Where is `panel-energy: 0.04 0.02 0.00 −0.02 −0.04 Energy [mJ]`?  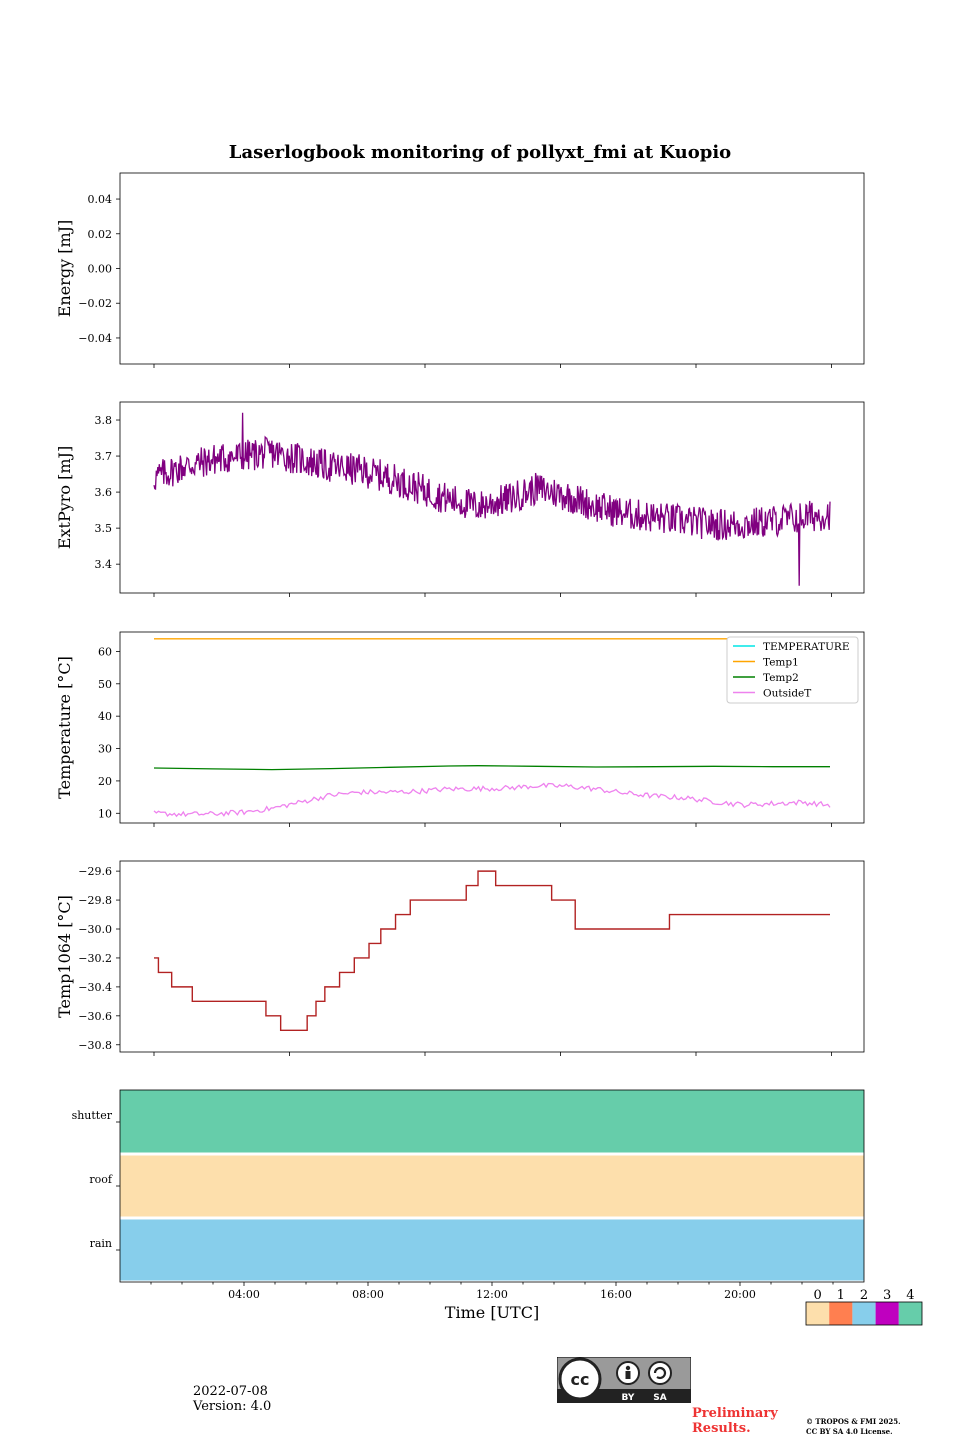
panel-energy: 0.04 0.02 0.00 −0.02 −0.04 Energy [mJ] is located at coordinates (460, 270).